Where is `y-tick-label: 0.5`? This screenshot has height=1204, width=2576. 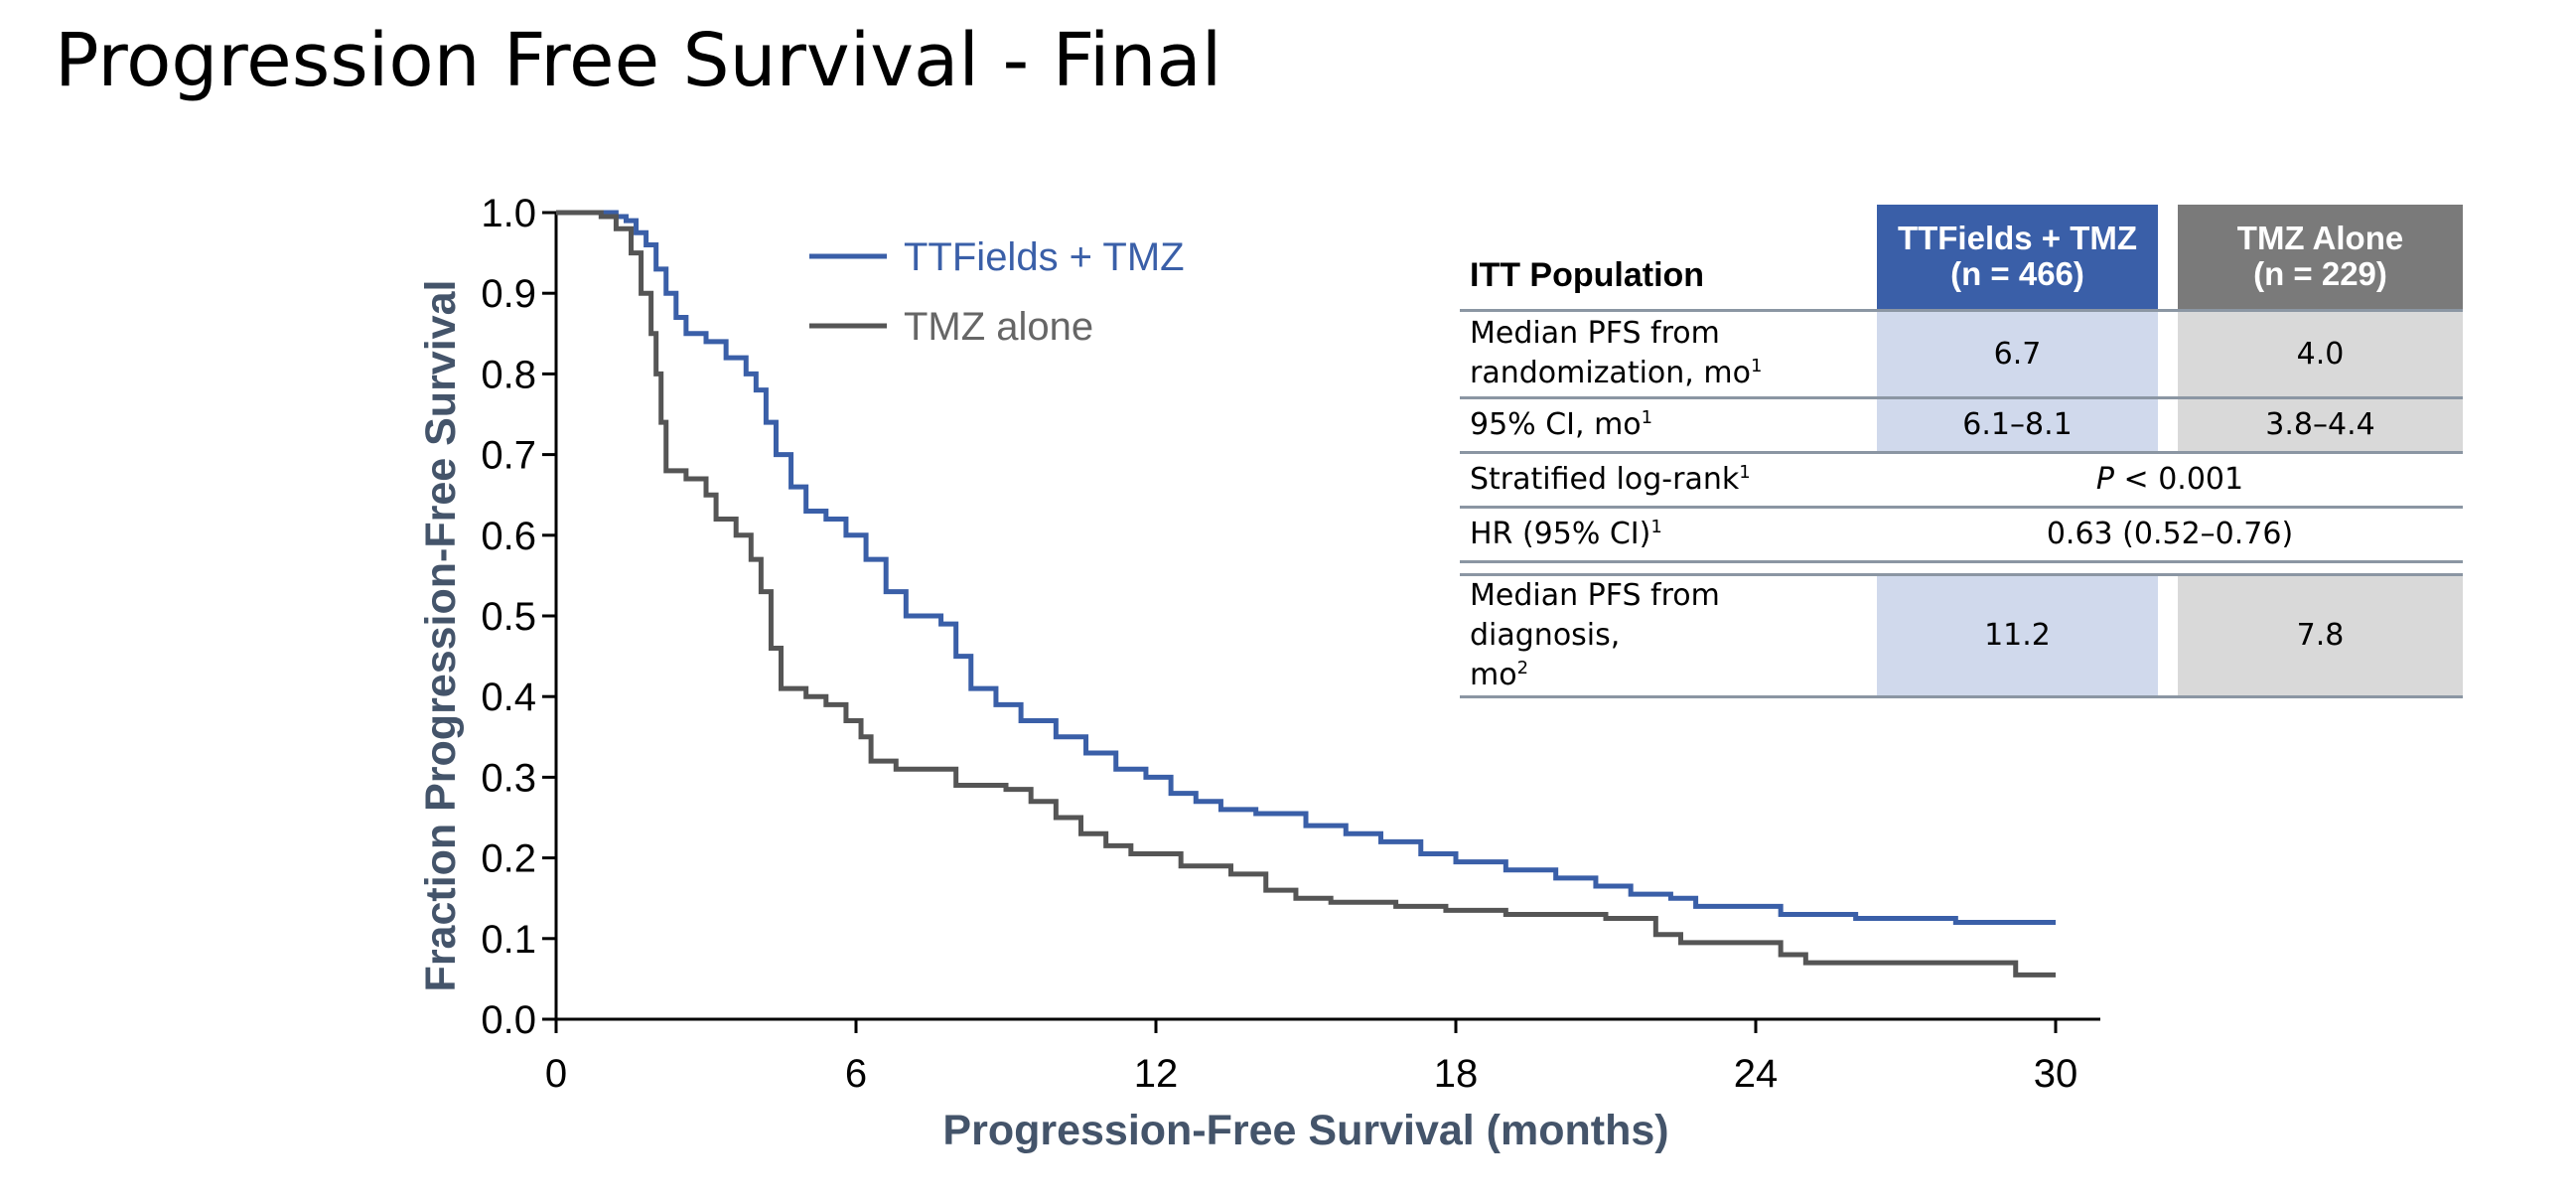
y-tick-label: 0.5 is located at coordinates (509, 617).